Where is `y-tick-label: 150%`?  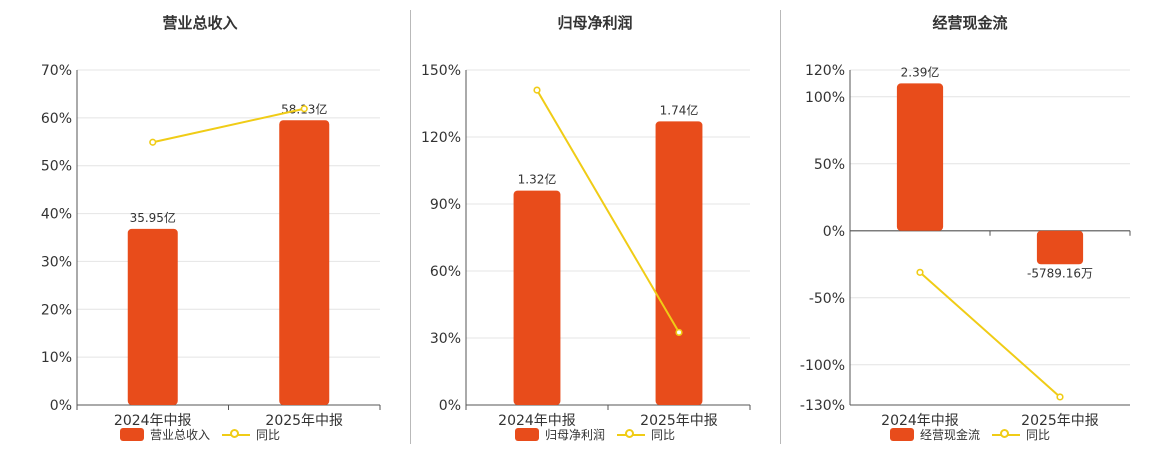
y-tick-label: 150% is located at coordinates (441, 71).